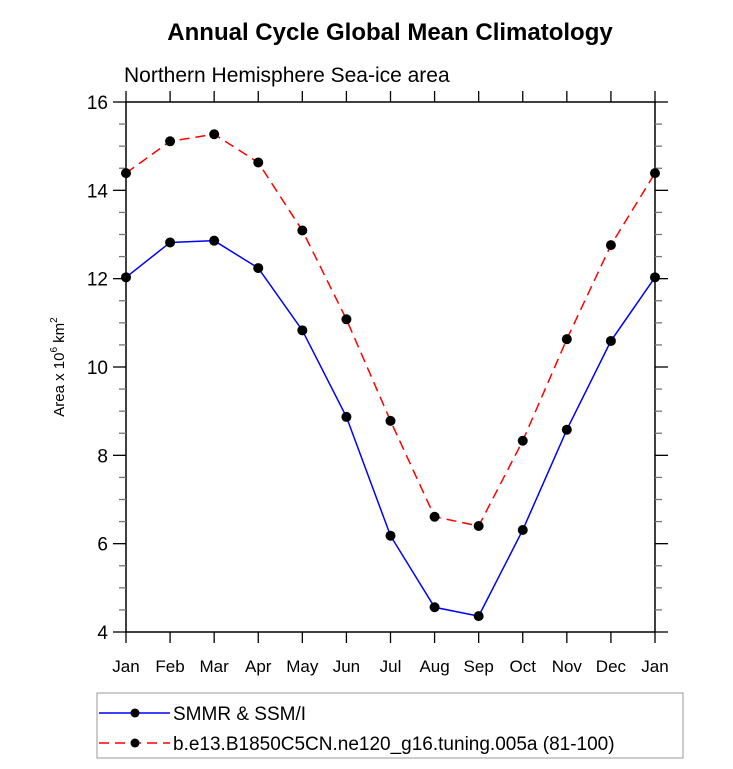  What do you see at coordinates (391, 666) in the screenshot?
I see `x-tick-label: Jul` at bounding box center [391, 666].